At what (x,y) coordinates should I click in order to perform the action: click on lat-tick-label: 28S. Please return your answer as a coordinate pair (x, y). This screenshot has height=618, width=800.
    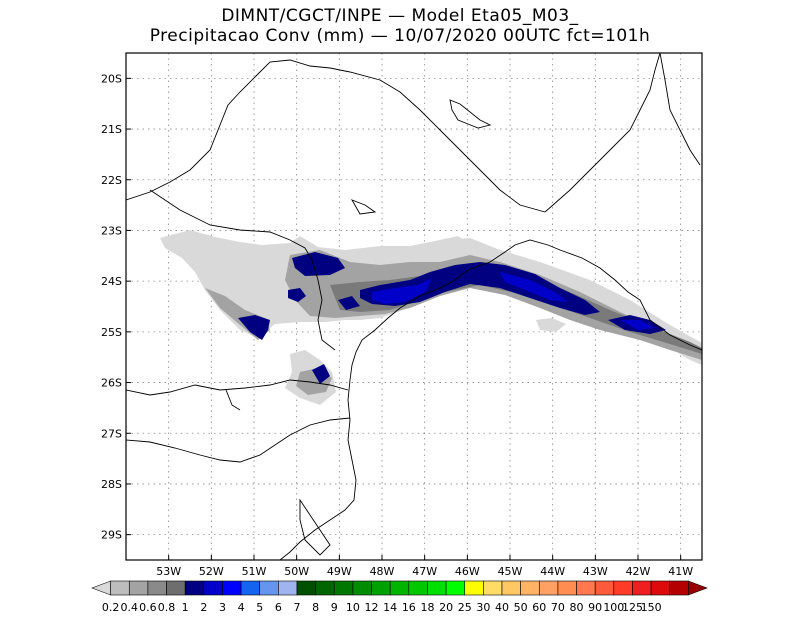
    Looking at the image, I should click on (111, 484).